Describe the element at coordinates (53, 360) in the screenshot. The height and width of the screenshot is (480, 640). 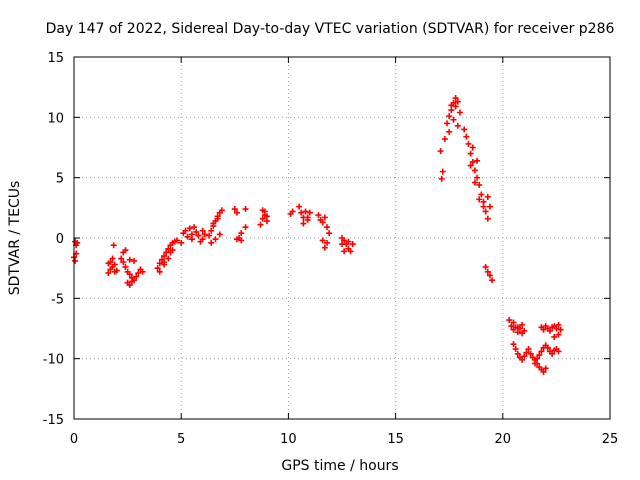
I see `y-tick-label: -10` at that location.